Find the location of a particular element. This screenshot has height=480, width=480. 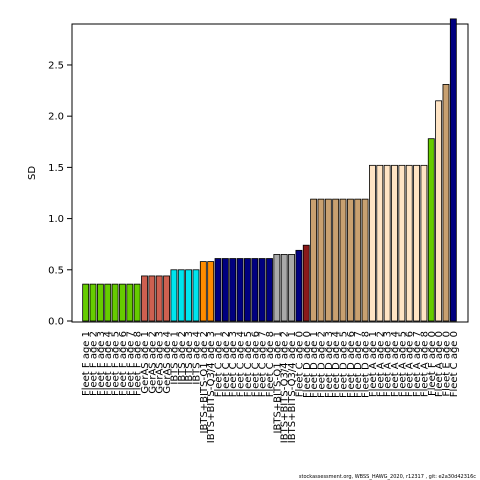

x-tick-label: Fleet D age 8 is located at coordinates (366, 364).